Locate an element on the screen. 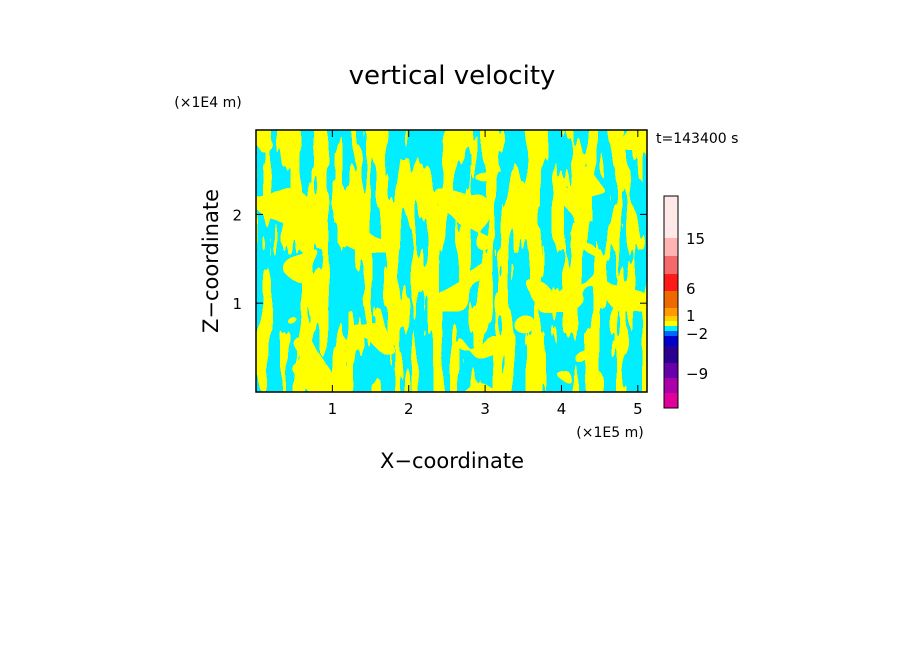 The image size is (904, 654). colorbar: 15 6 1−2 −9 is located at coordinates (685, 302).